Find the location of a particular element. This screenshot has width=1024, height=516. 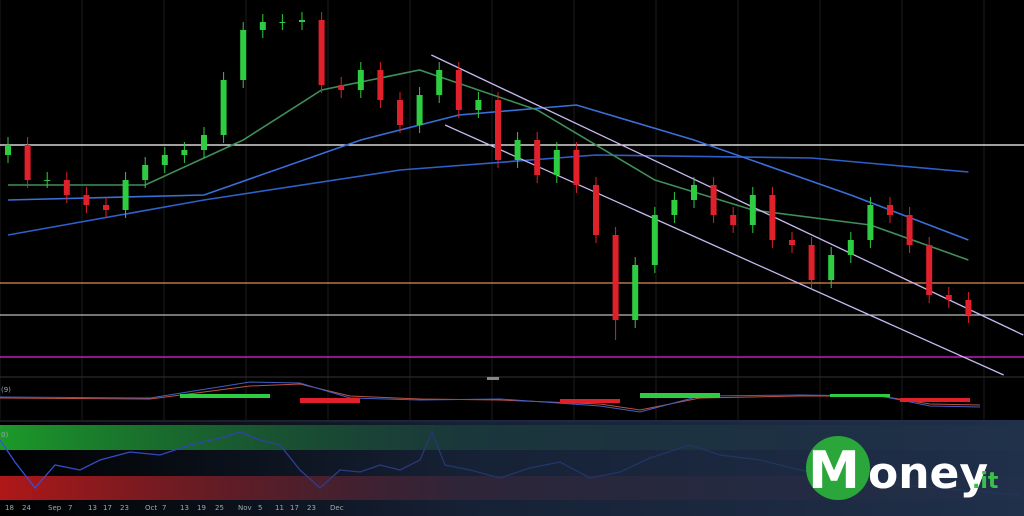

x-tick-label: 11 is located at coordinates (279, 508).